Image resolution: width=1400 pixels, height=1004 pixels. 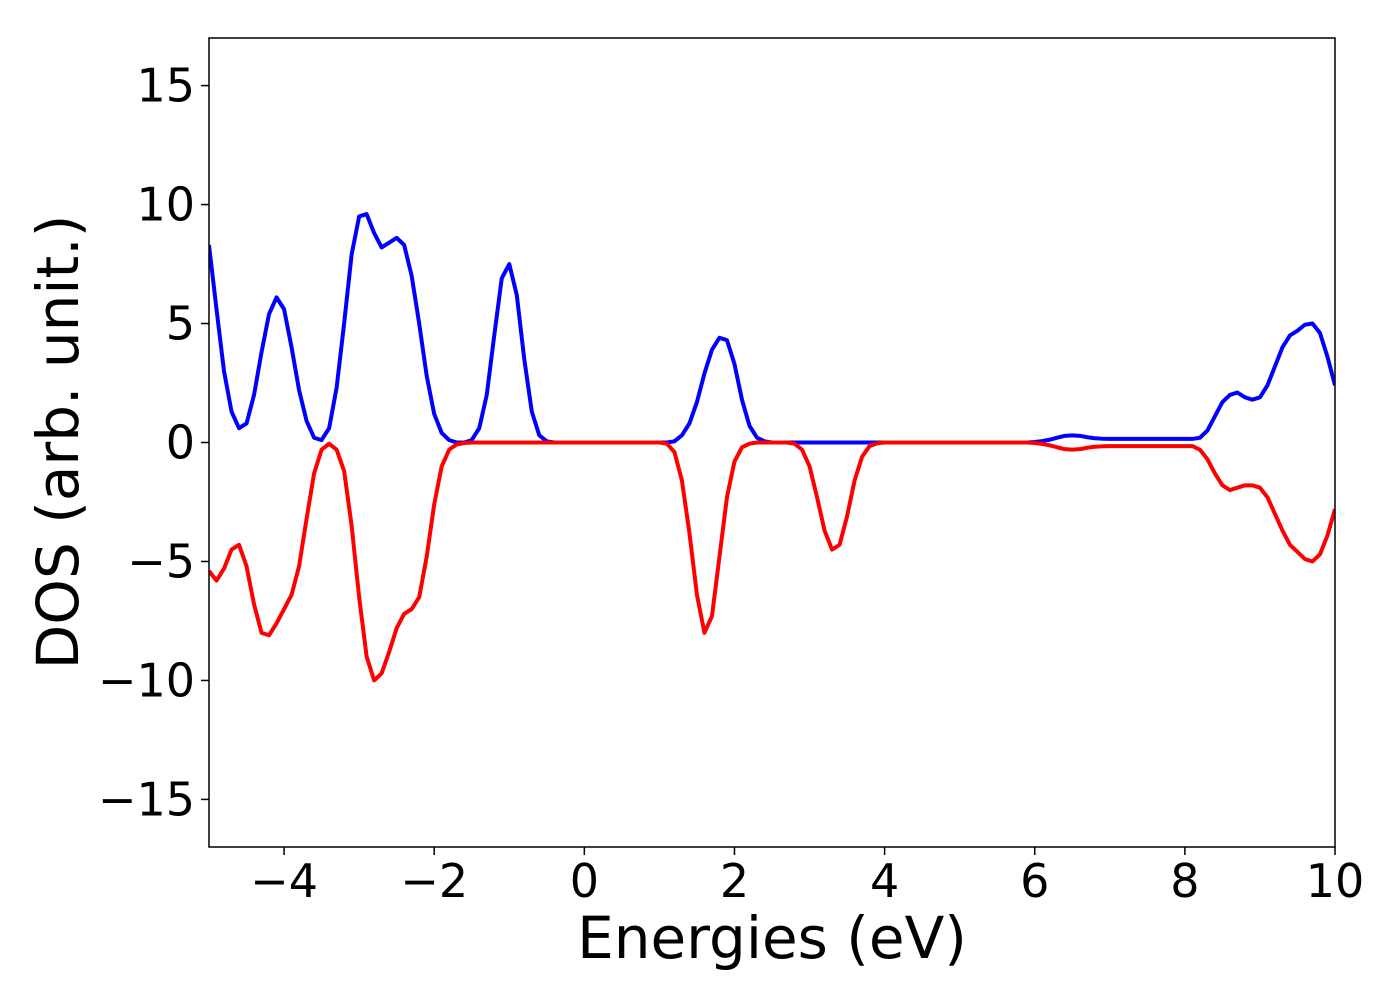 What do you see at coordinates (1335, 881) in the screenshot?
I see `x-tick-label: 10` at bounding box center [1335, 881].